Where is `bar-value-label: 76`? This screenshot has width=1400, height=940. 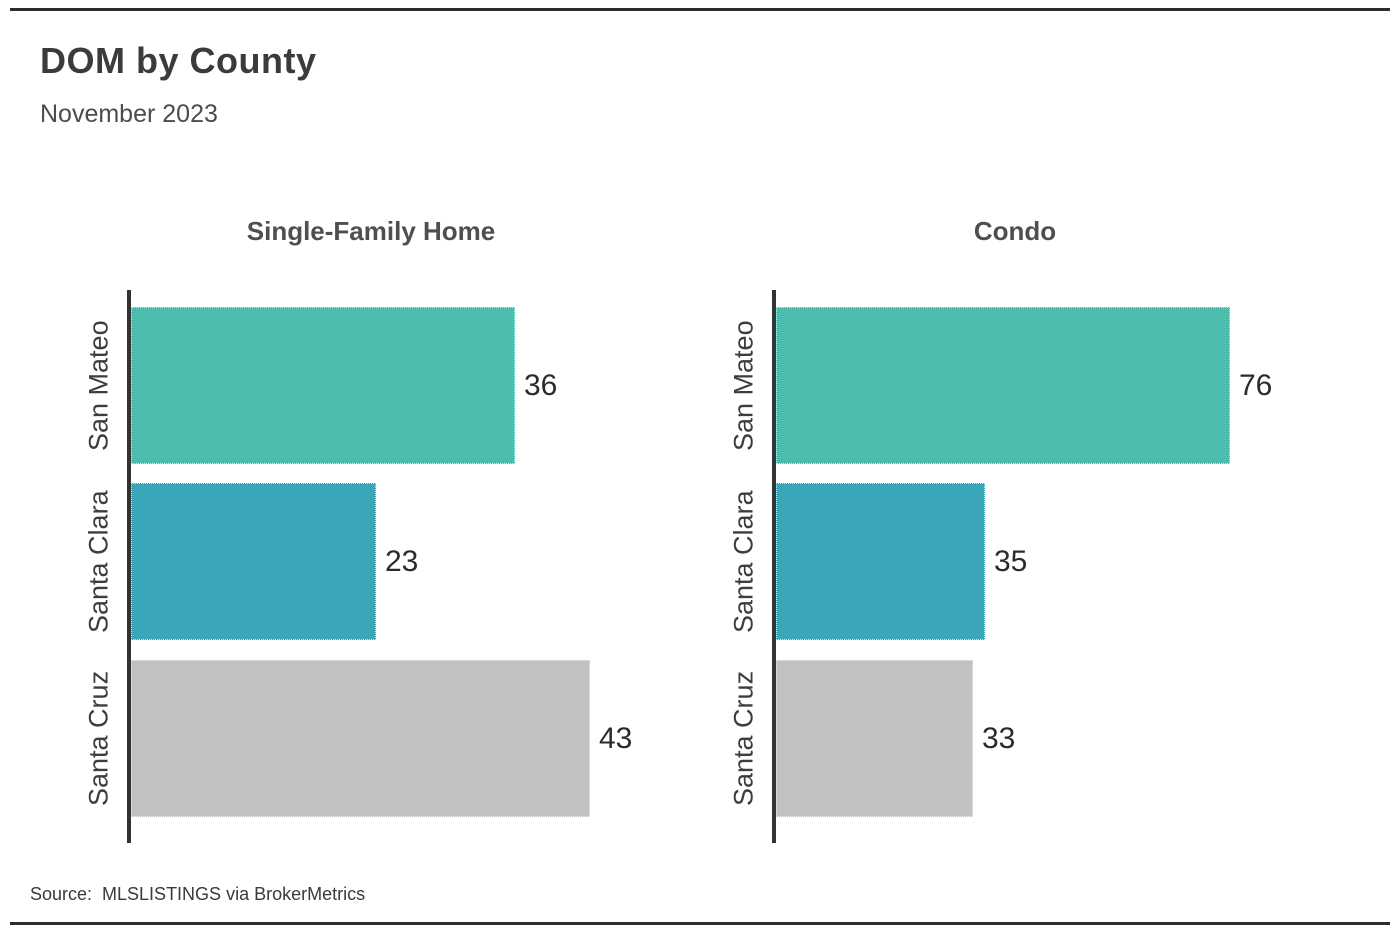
bar-value-label: 76 is located at coordinates (1256, 385).